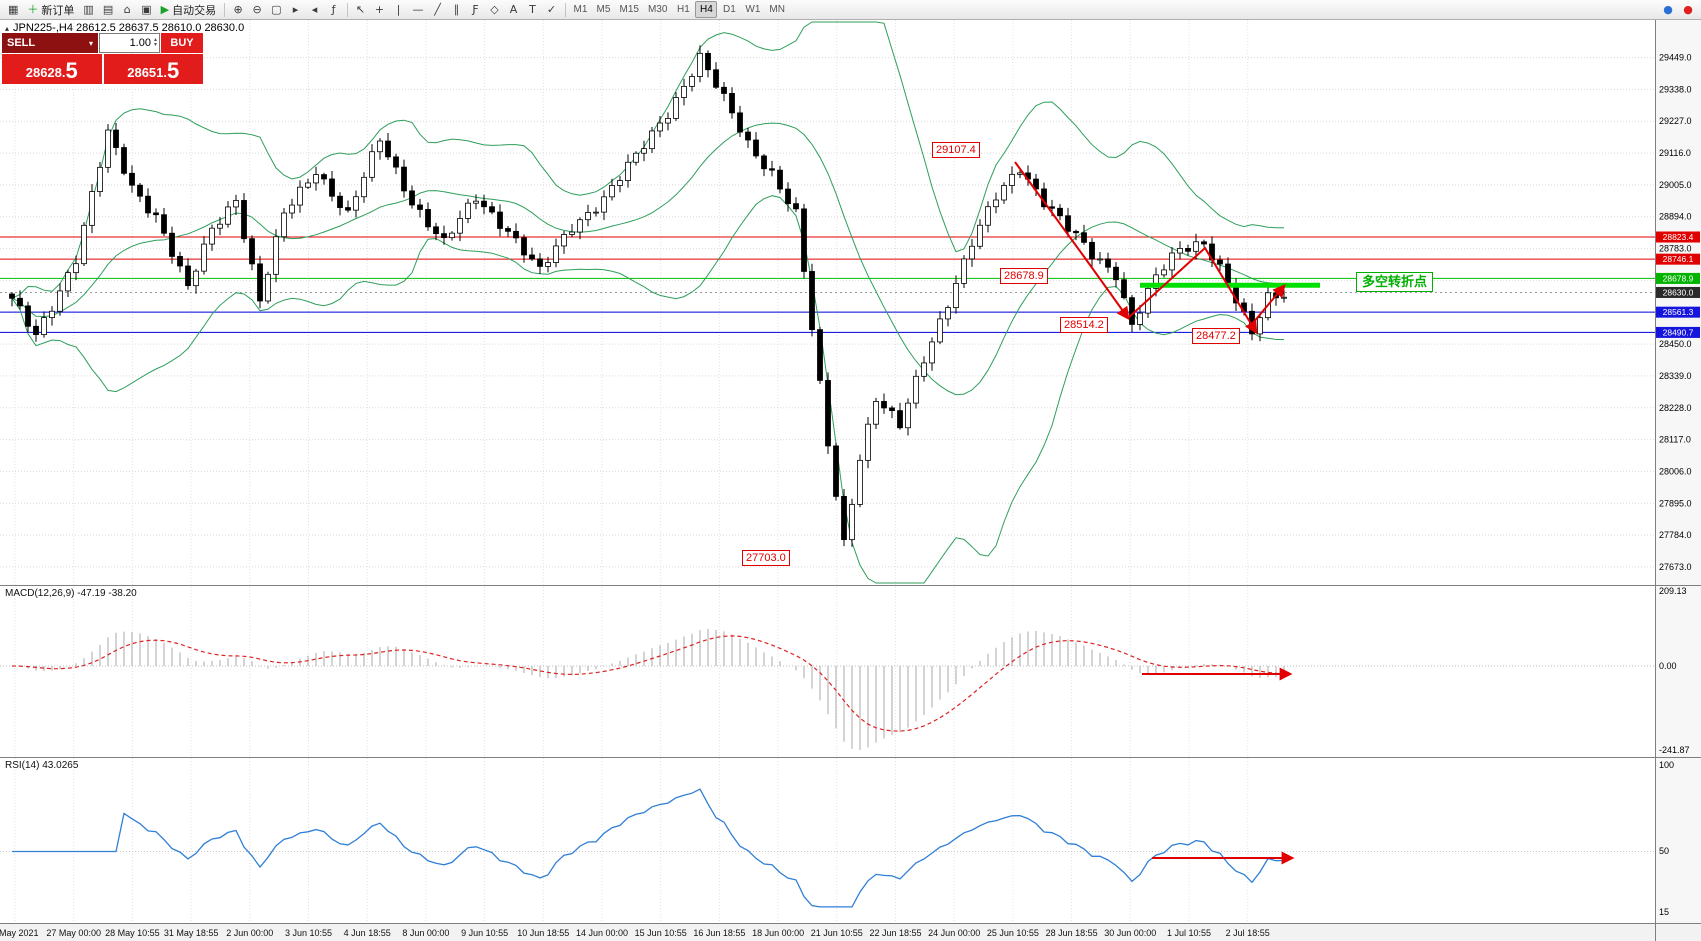  What do you see at coordinates (476, 9) in the screenshot?
I see `fibonacci-button: Ƒ` at bounding box center [476, 9].